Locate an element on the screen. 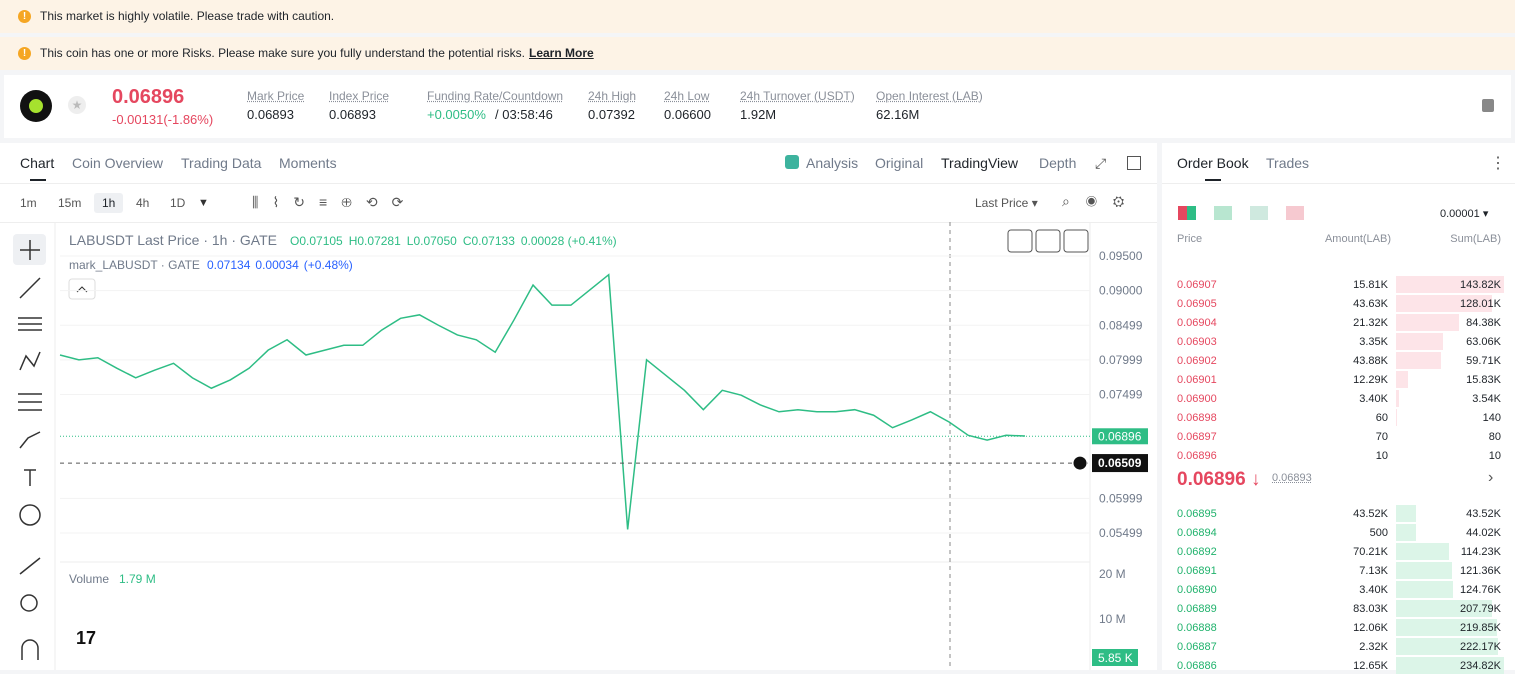  ob-price: 0.06892 is located at coordinates (1197, 552).